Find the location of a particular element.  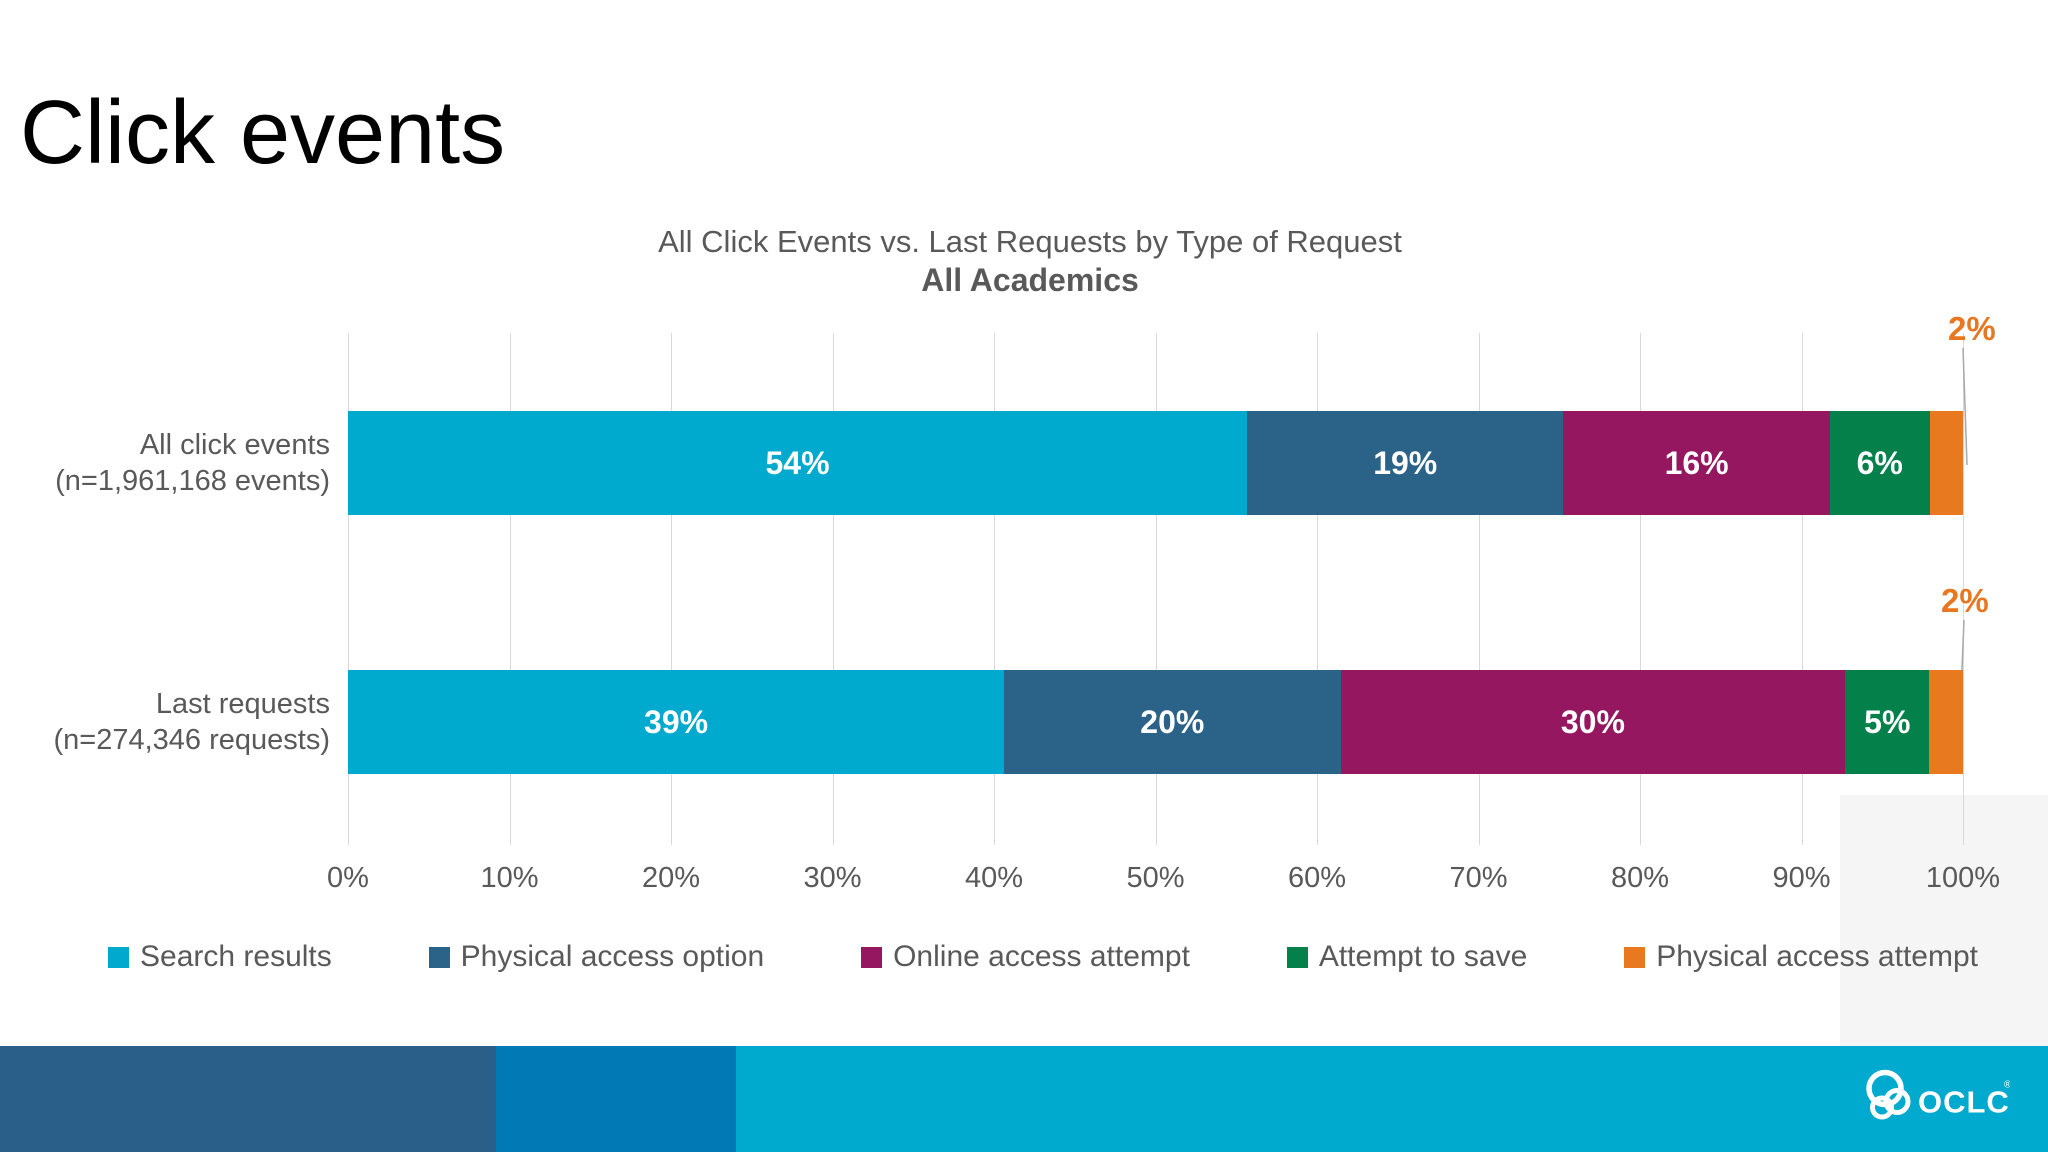

callout-label-bottom: 2% is located at coordinates (1965, 600).